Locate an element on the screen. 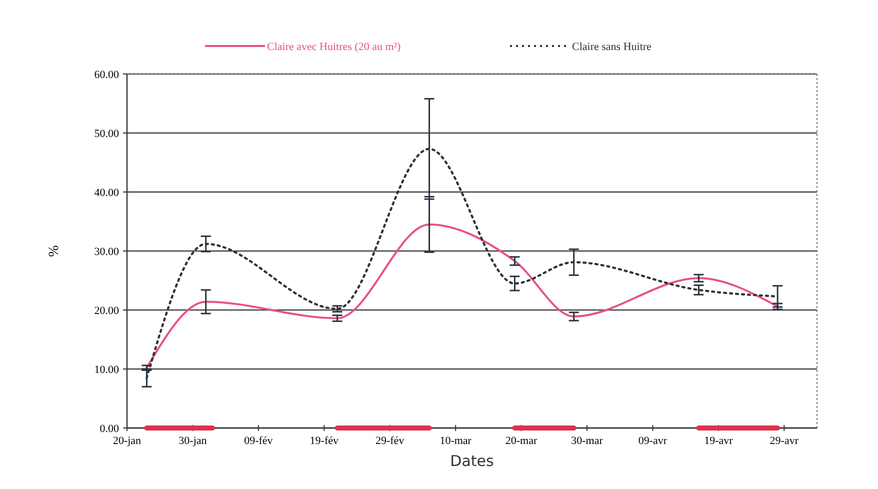 This screenshot has height=489, width=878. y-axis-title: % is located at coordinates (54, 250).